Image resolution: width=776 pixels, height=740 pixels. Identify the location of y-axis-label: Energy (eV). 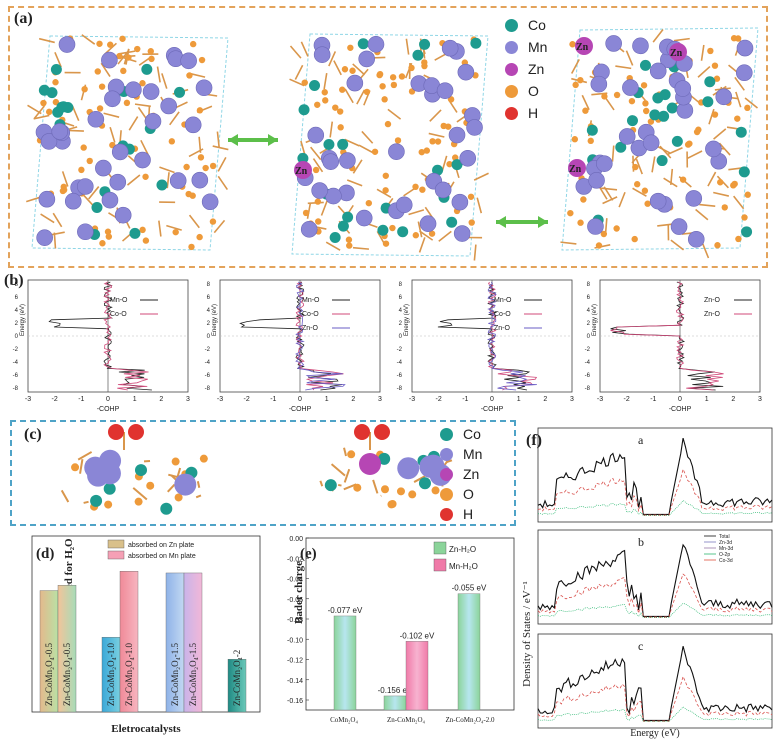
(407, 320).